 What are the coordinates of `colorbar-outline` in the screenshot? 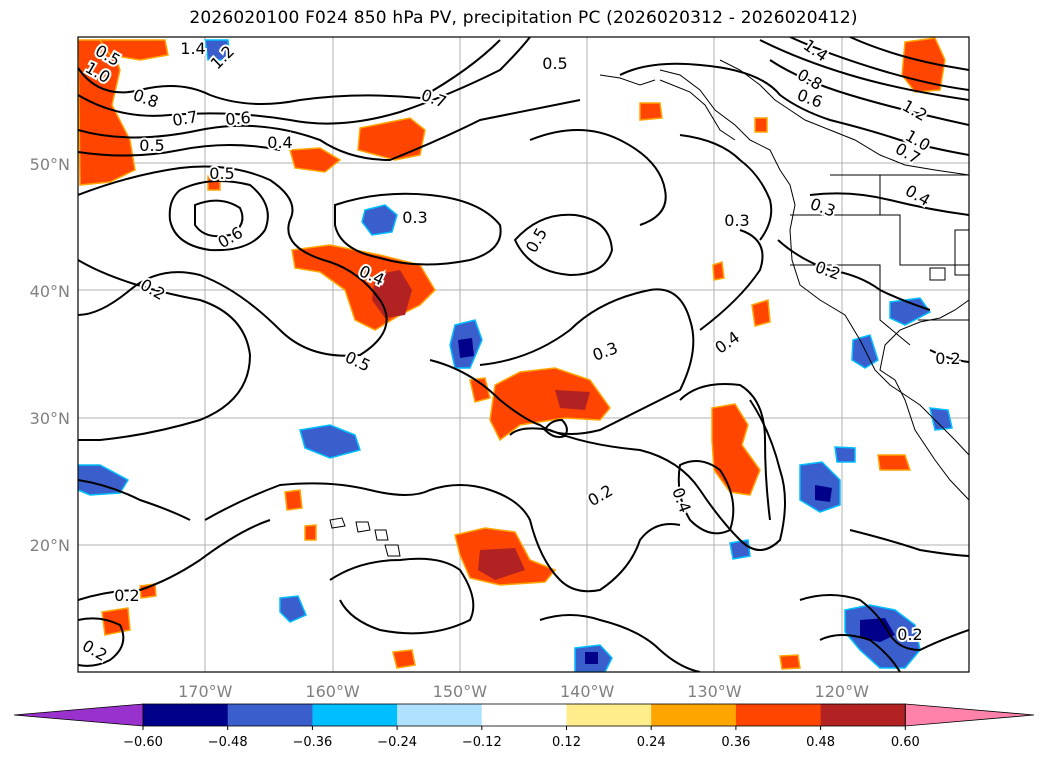 It's located at (524, 715).